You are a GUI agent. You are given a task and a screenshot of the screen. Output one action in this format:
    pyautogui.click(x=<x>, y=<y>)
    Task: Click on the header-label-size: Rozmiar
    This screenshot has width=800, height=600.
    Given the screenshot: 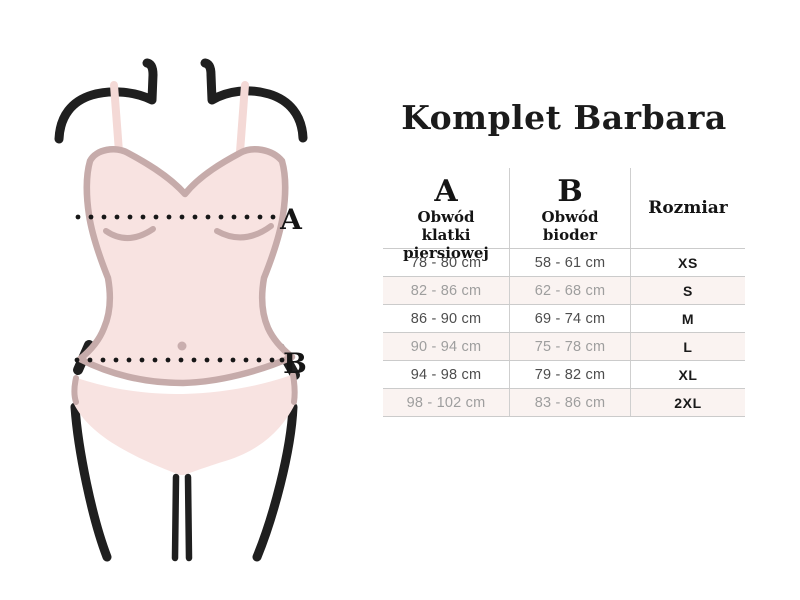 What is the action you would take?
    pyautogui.click(x=688, y=208)
    